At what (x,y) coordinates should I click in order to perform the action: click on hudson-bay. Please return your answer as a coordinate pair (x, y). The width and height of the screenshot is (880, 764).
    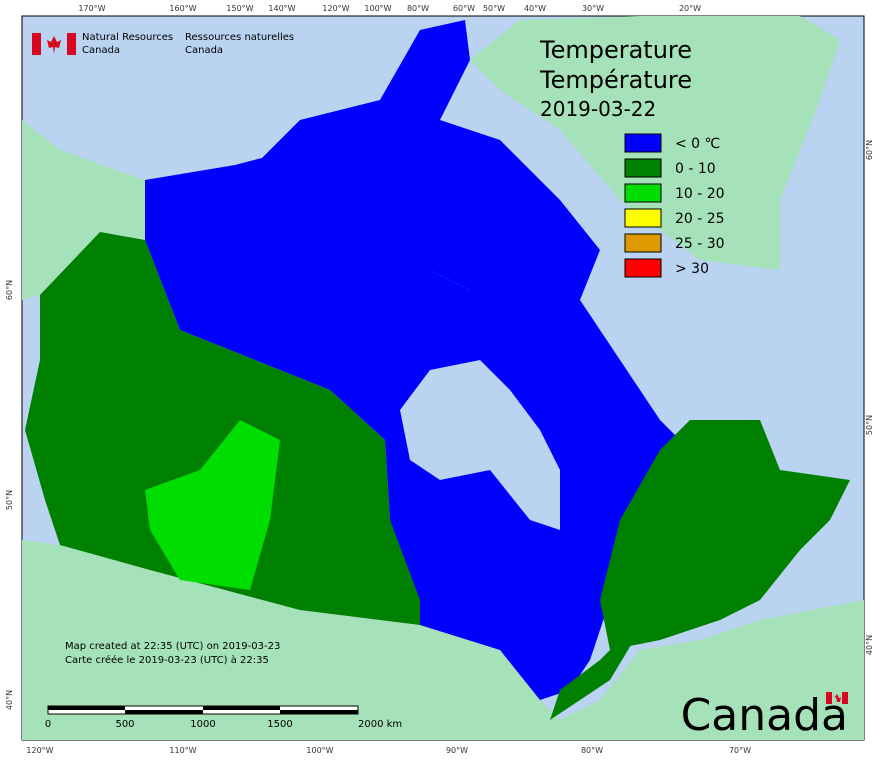
    Looking at the image, I should click on (480, 445).